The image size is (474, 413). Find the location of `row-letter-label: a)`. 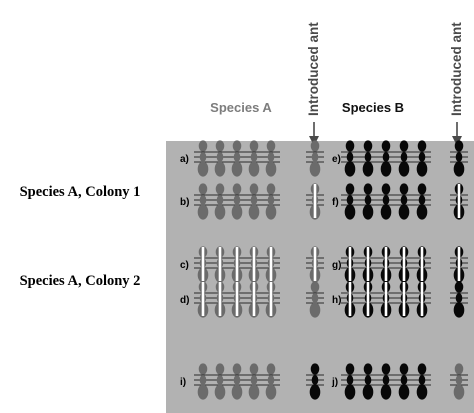

row-letter-label: a) is located at coordinates (184, 159).